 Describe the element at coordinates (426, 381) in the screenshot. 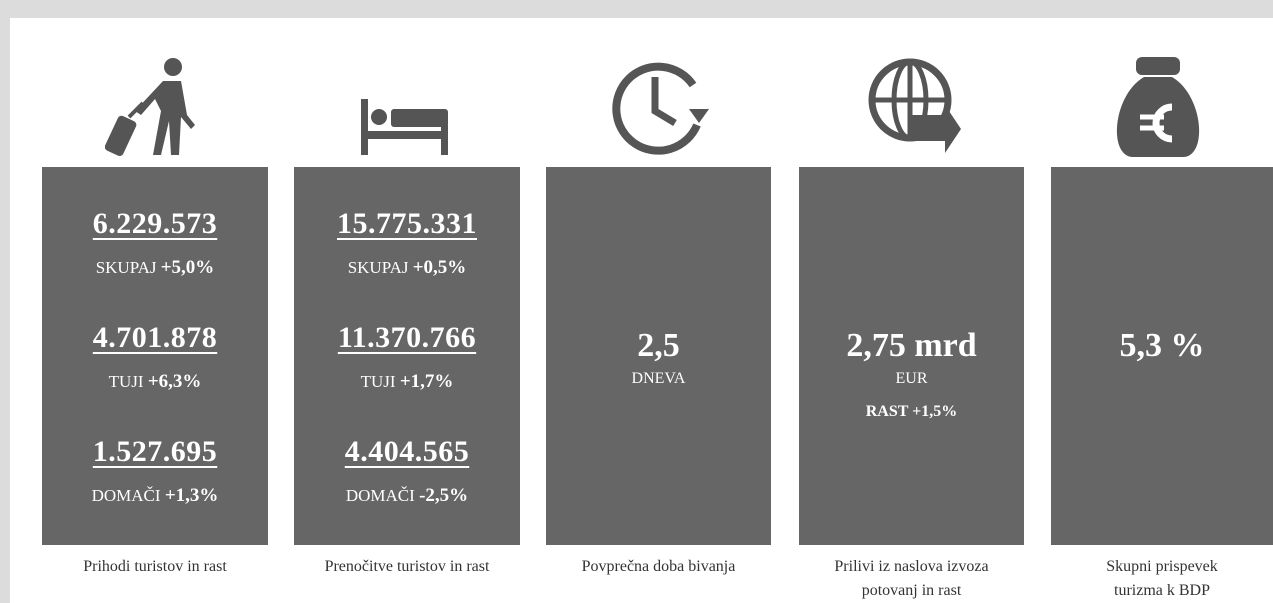

I see `stat-change: +1,7%` at that location.